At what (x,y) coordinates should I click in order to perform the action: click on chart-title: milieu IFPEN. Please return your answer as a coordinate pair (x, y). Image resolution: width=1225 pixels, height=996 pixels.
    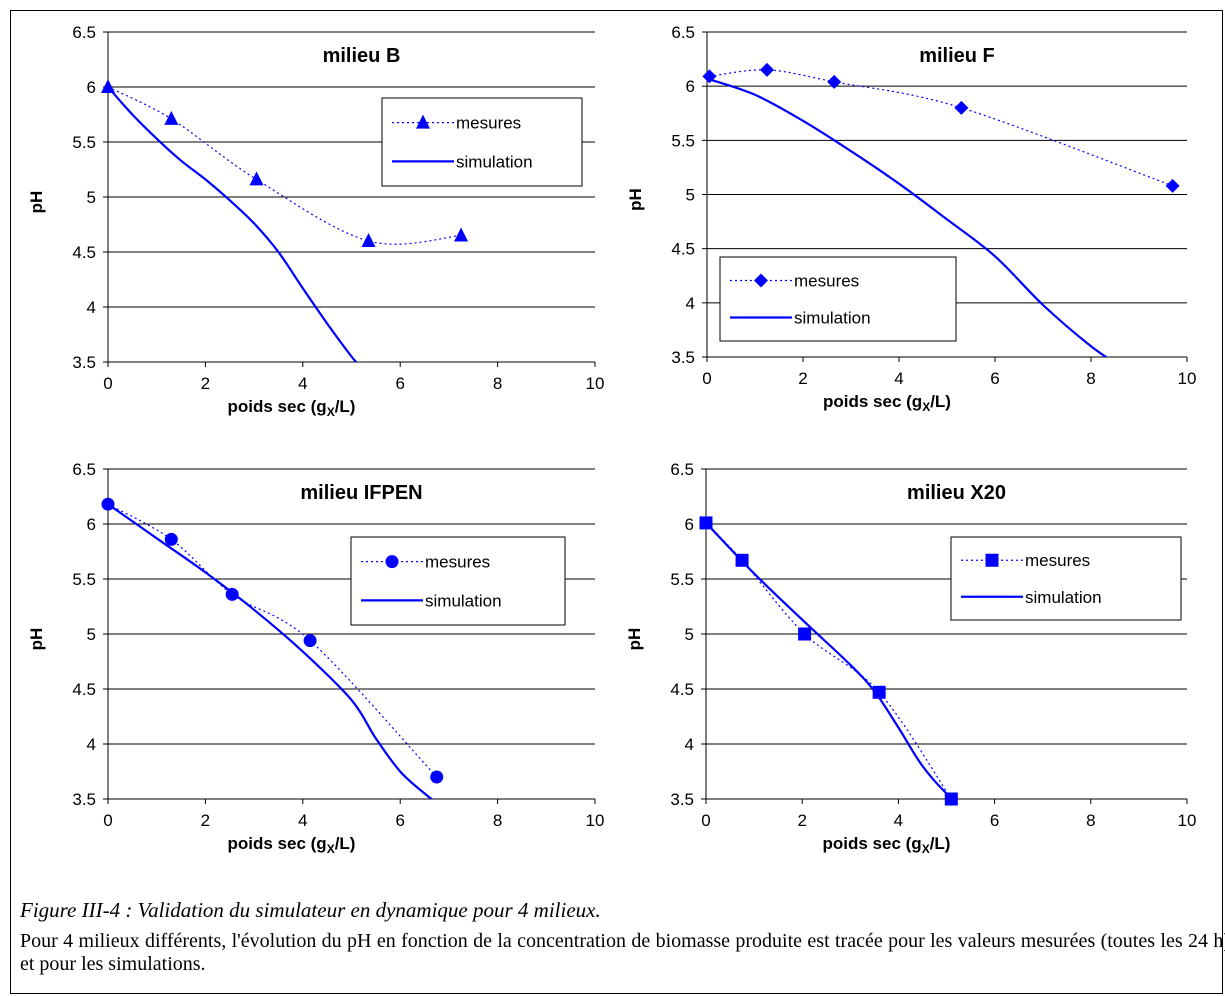
    Looking at the image, I should click on (361, 493).